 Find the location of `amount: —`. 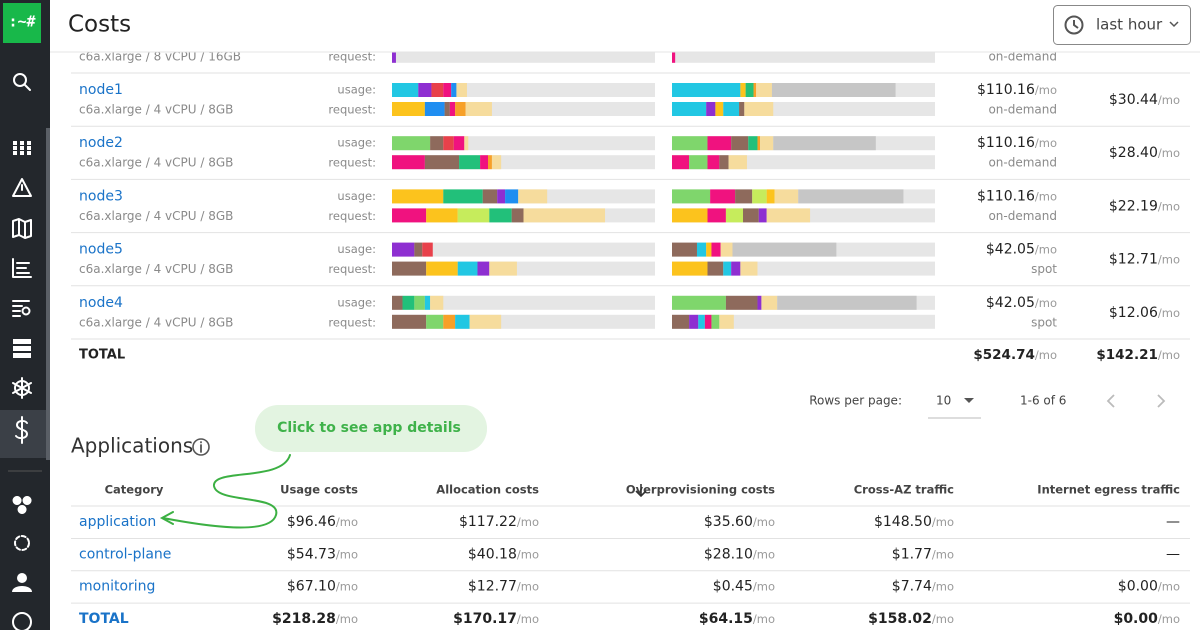

amount: — is located at coordinates (1173, 554).